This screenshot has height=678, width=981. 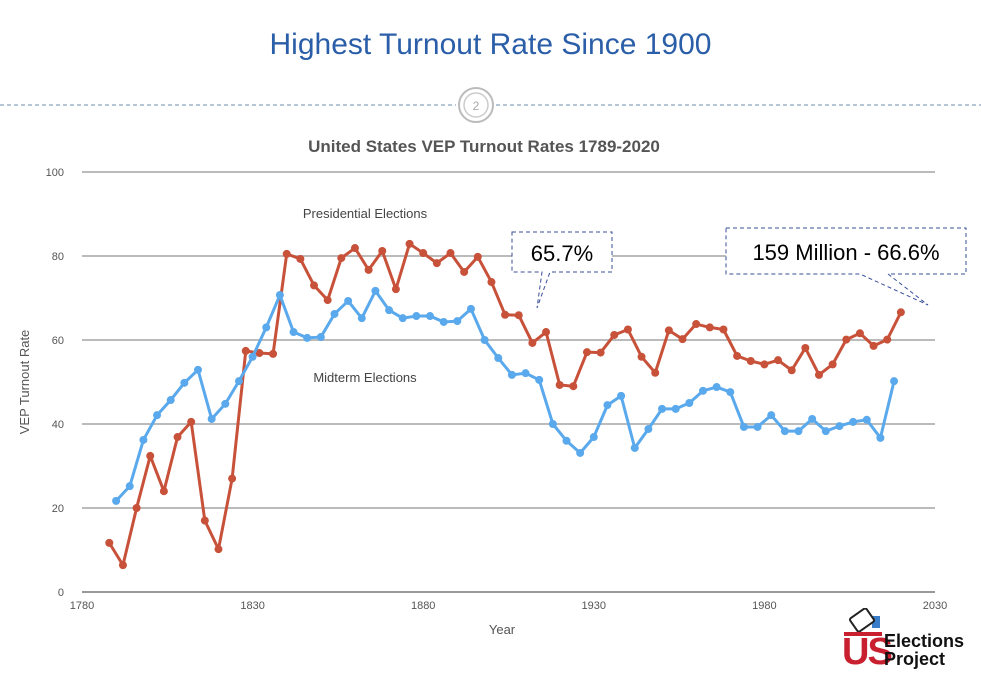 I want to click on x-tick-label: 2030, so click(x=935, y=606).